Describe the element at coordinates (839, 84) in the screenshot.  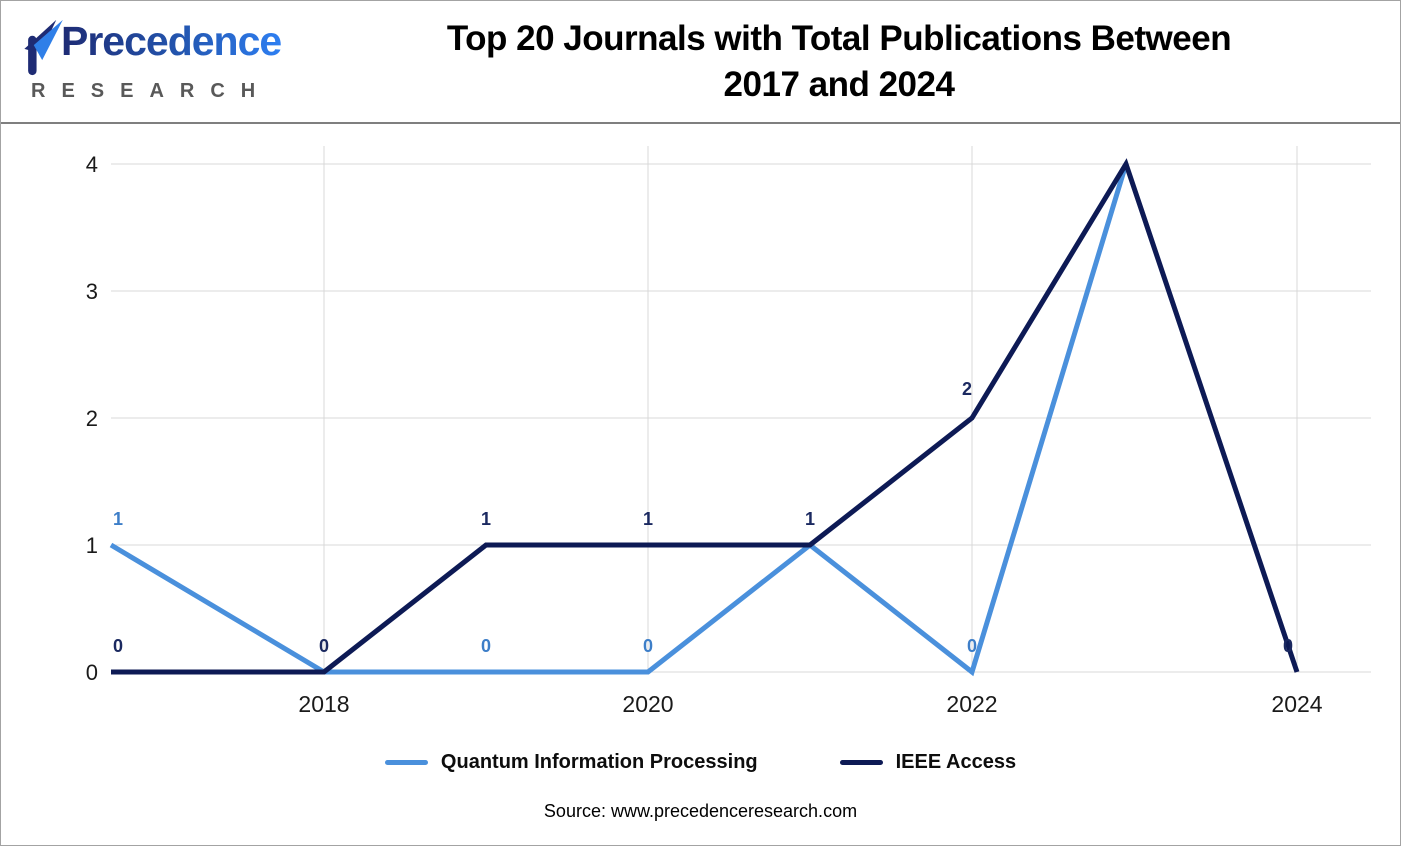
I see `chart-title-line2: 2017 and 2024` at that location.